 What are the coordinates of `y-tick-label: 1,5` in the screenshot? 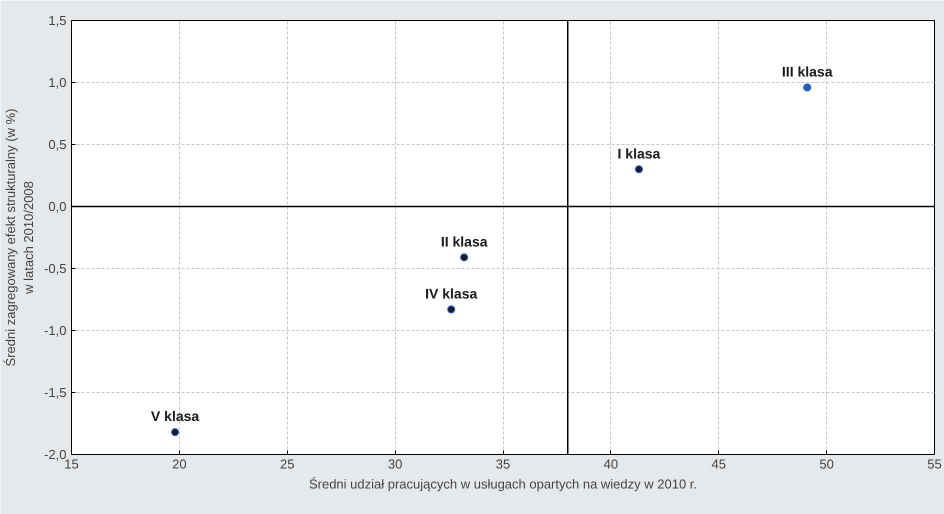 It's located at (57, 20).